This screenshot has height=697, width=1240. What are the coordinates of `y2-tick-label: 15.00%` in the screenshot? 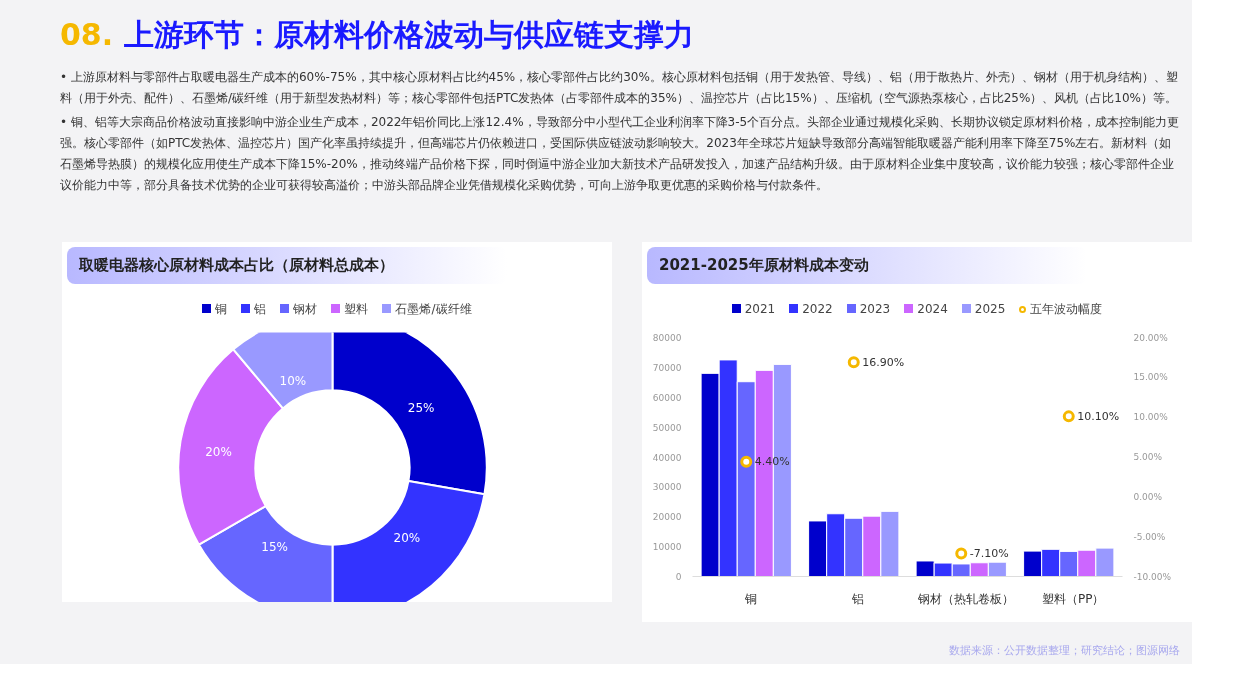 It's located at (1151, 377).